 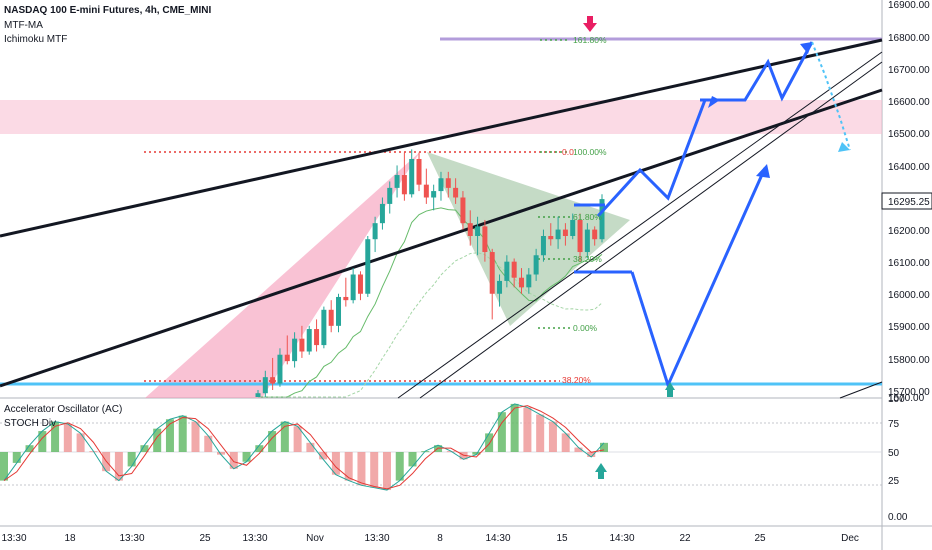 I want to click on resistance-zone, so click(x=441, y=117).